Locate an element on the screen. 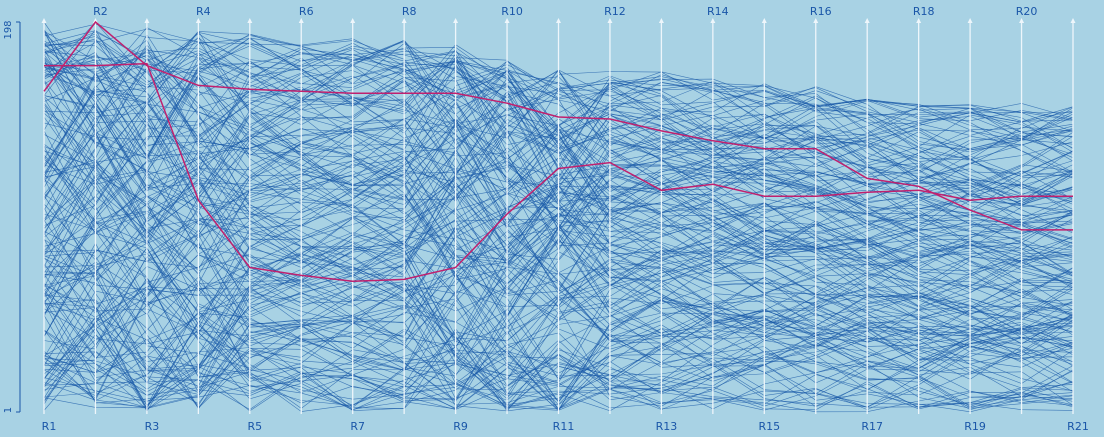  axis-label-r21: R21 is located at coordinates (1078, 426).